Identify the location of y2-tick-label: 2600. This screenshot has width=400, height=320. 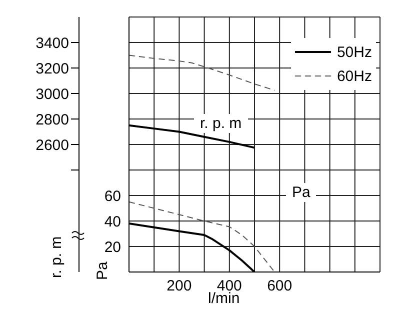
(52, 145).